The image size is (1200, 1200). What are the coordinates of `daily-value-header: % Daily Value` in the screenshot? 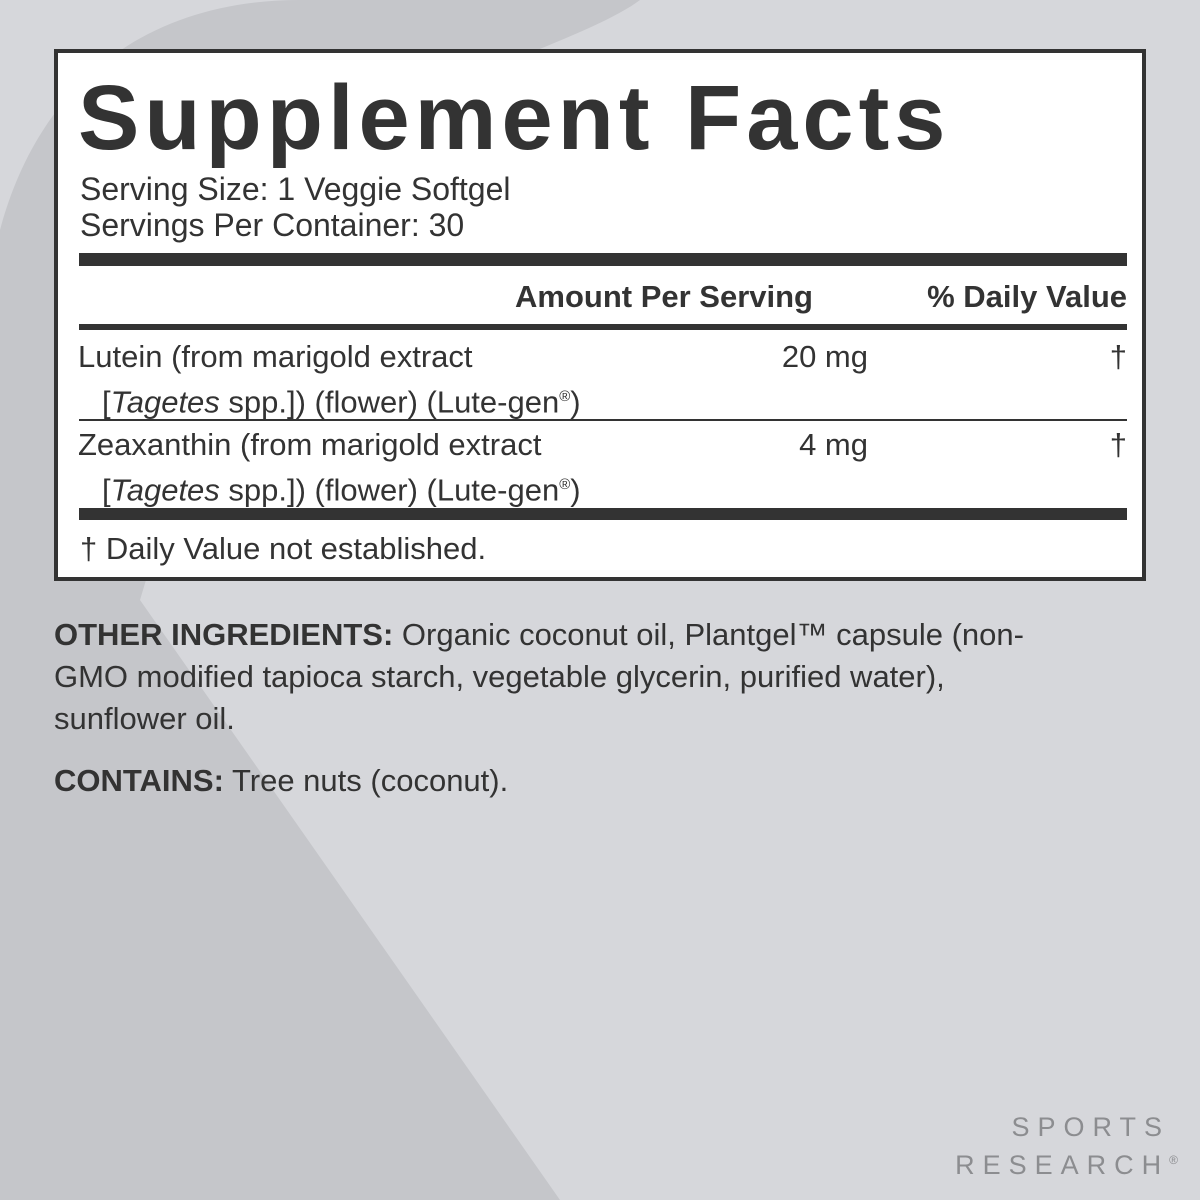 It's located at (1027, 296).